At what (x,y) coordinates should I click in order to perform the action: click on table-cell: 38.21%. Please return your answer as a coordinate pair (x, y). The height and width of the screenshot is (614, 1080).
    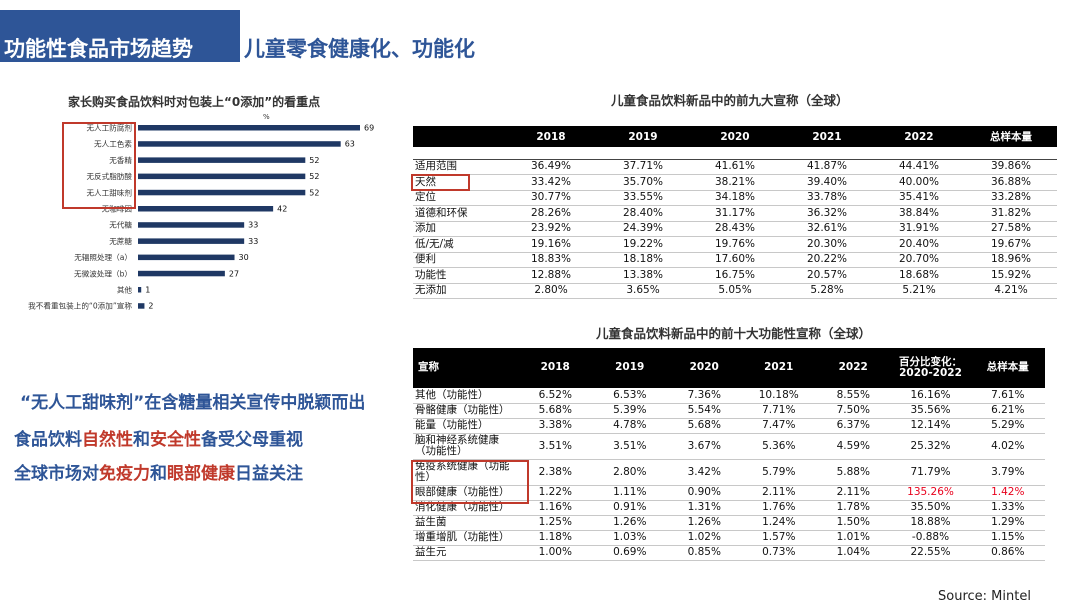
    Looking at the image, I should click on (735, 182).